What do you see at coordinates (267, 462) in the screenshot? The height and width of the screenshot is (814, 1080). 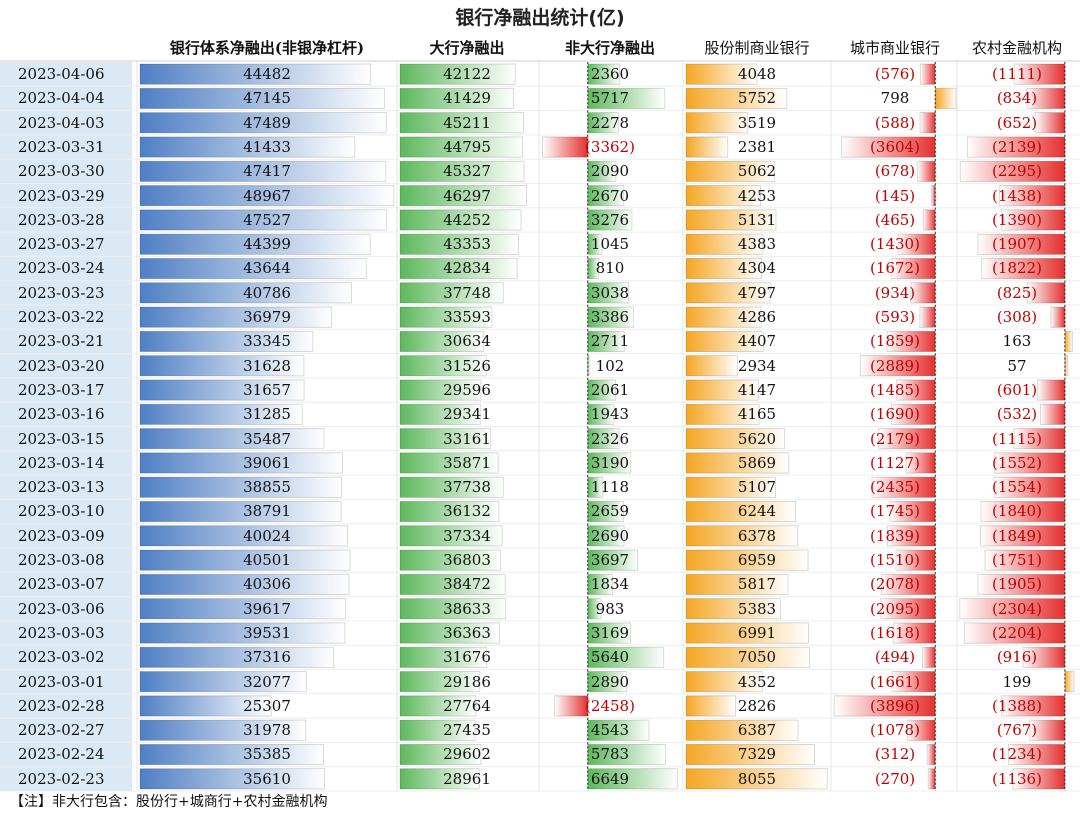 I see `data-label: 39061` at bounding box center [267, 462].